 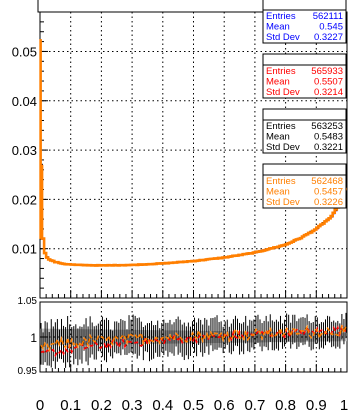 I want to click on upper-ytick-label: 0.02, so click(x=24, y=199).